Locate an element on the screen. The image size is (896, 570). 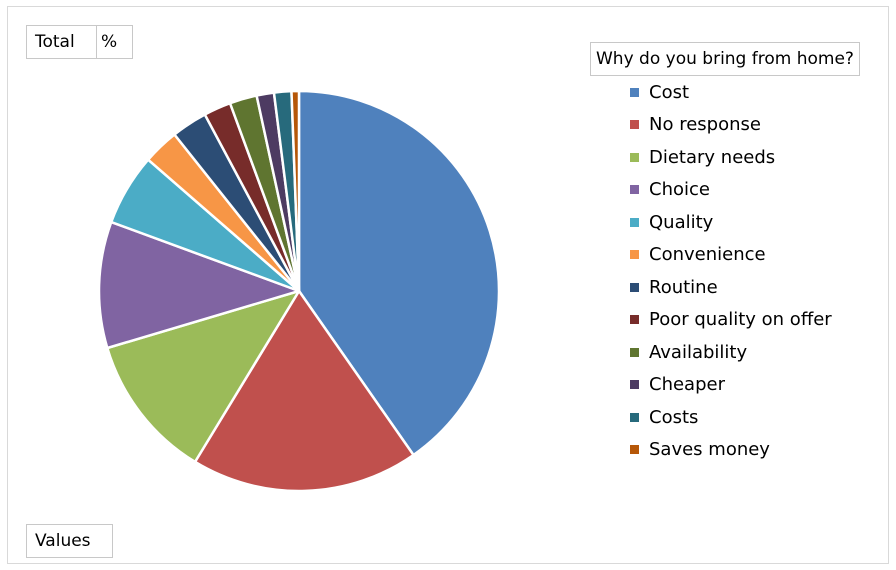
legend-item: Convenience is located at coordinates (731, 255).